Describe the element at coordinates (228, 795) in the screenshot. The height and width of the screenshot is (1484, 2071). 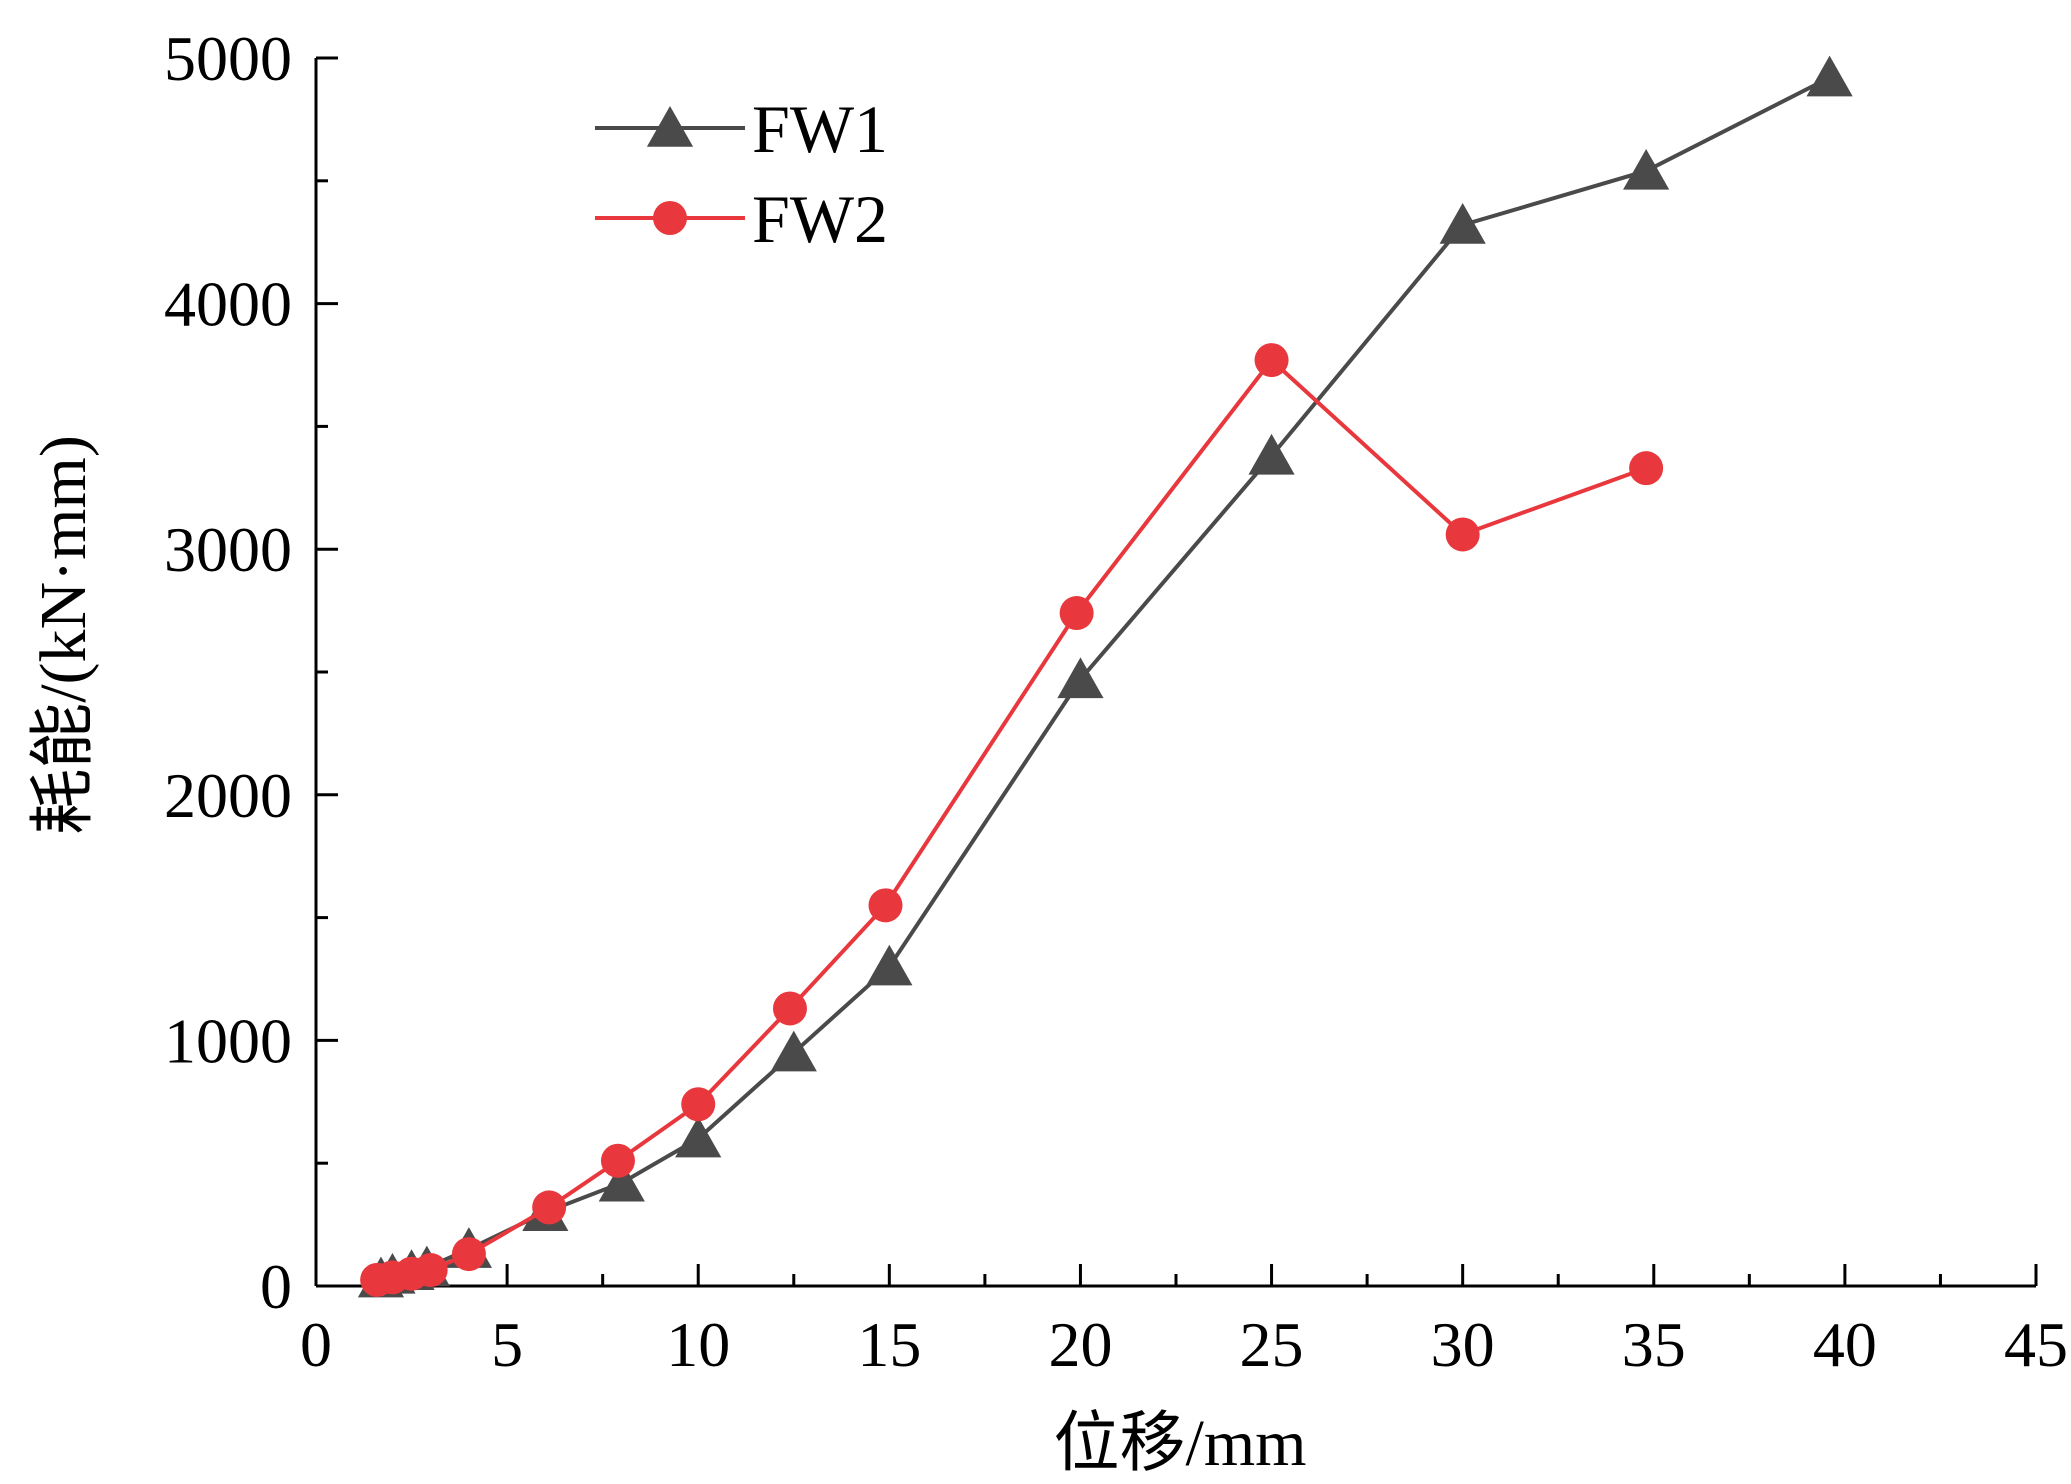
I see `y-tick-label: 2000` at that location.